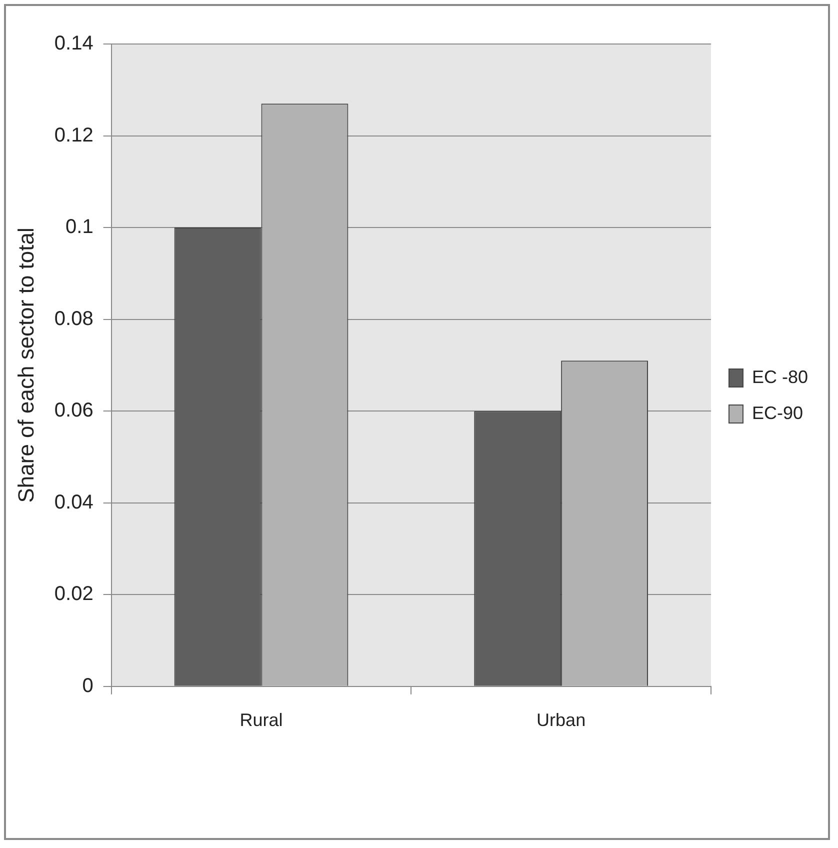 Image resolution: width=838 pixels, height=848 pixels. What do you see at coordinates (25, 365) in the screenshot?
I see `y-axis-title: Share of each sector to total` at bounding box center [25, 365].